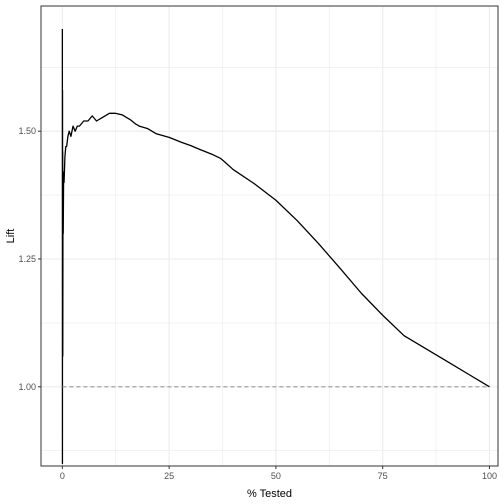  What do you see at coordinates (383, 476) in the screenshot?
I see `x-tick-label: 75` at bounding box center [383, 476].